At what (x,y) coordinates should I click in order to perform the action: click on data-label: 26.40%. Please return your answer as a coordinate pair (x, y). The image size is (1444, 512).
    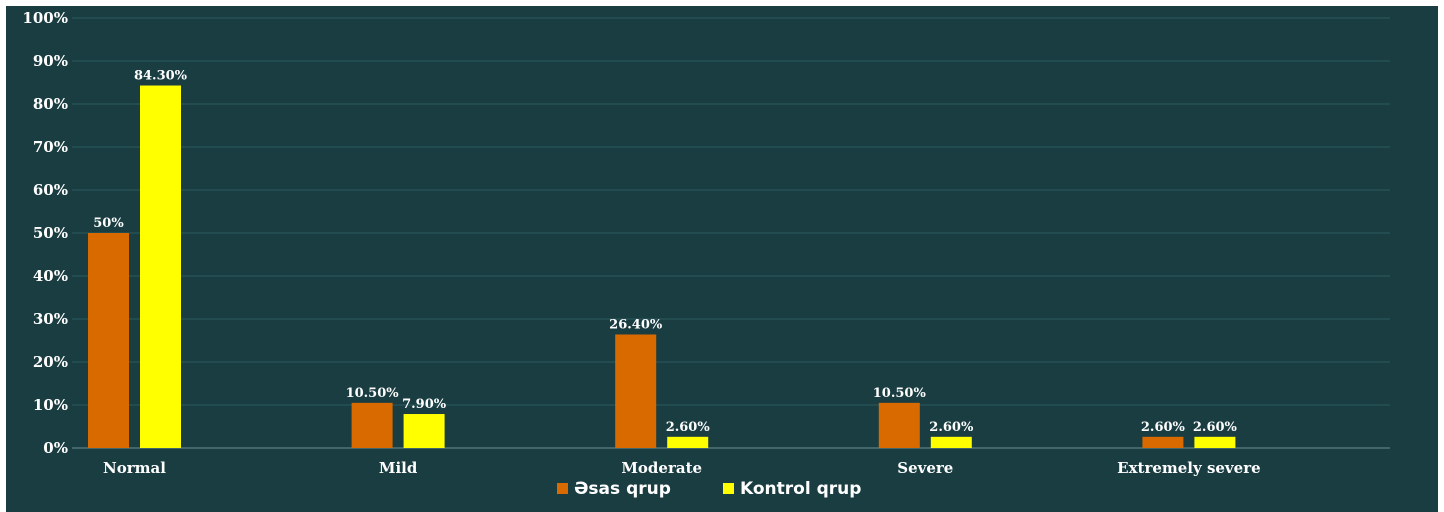
    Looking at the image, I should click on (636, 324).